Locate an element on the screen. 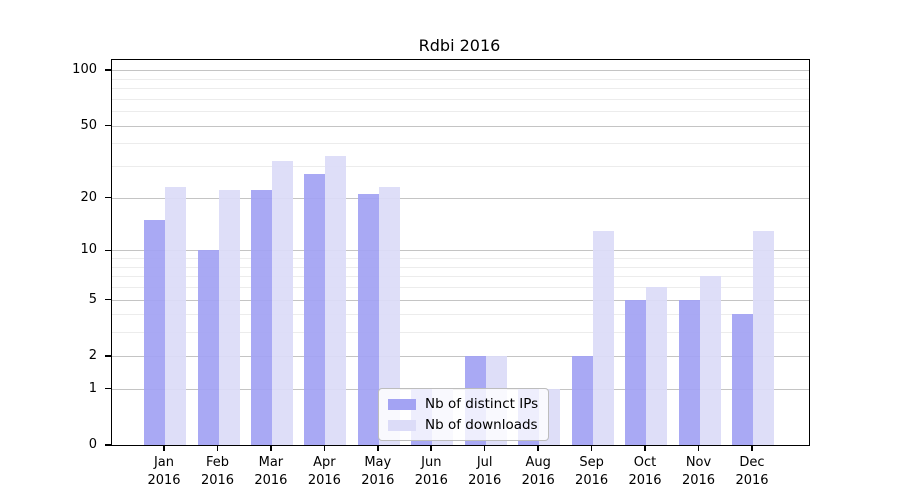  bar-distinct-ips-mar is located at coordinates (261, 317).